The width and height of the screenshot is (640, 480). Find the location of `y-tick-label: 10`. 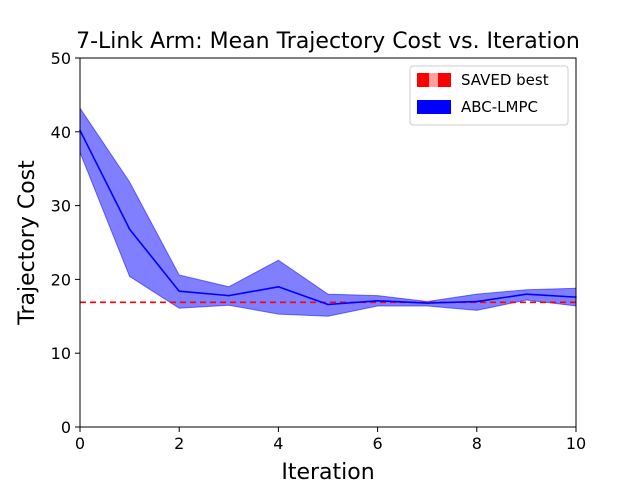

y-tick-label: 10 is located at coordinates (61, 353).